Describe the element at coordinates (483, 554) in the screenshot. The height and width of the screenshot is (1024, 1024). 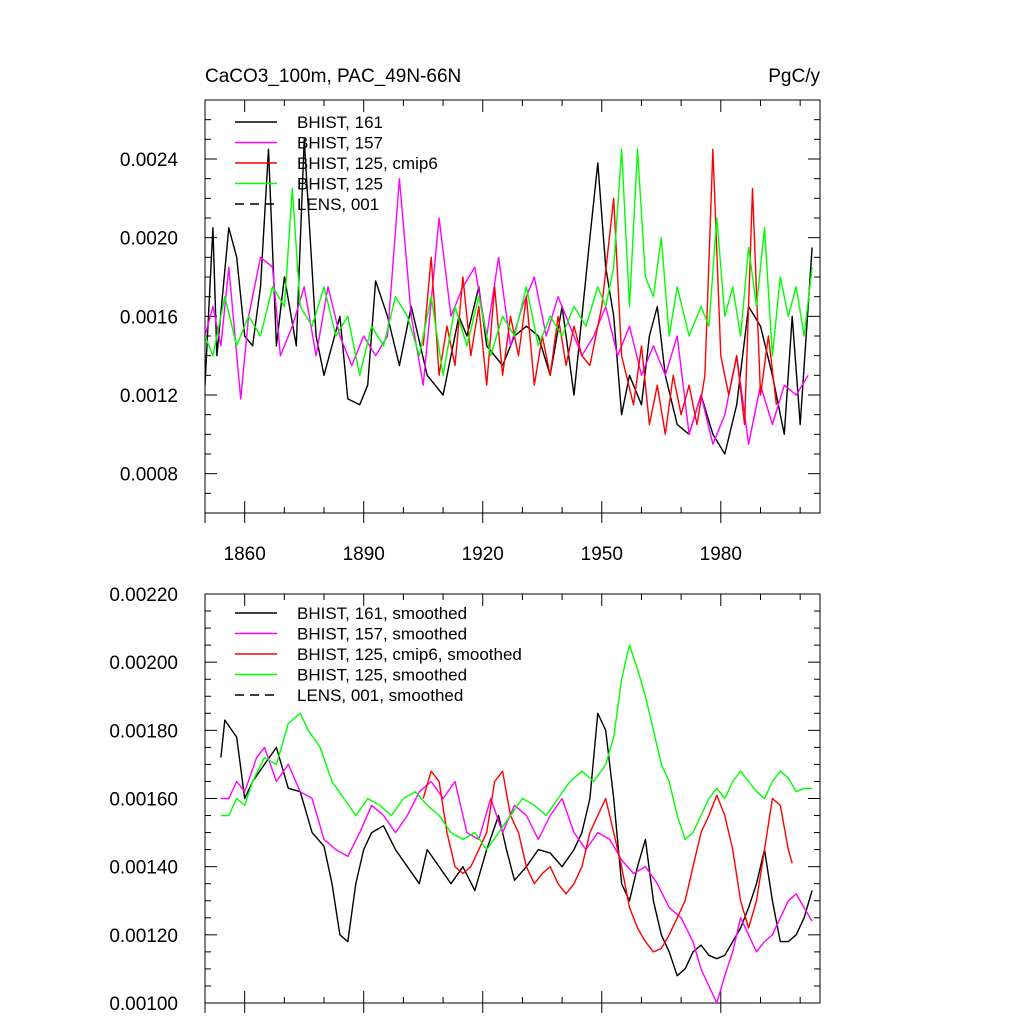
I see `x-tick-label: 1920` at that location.